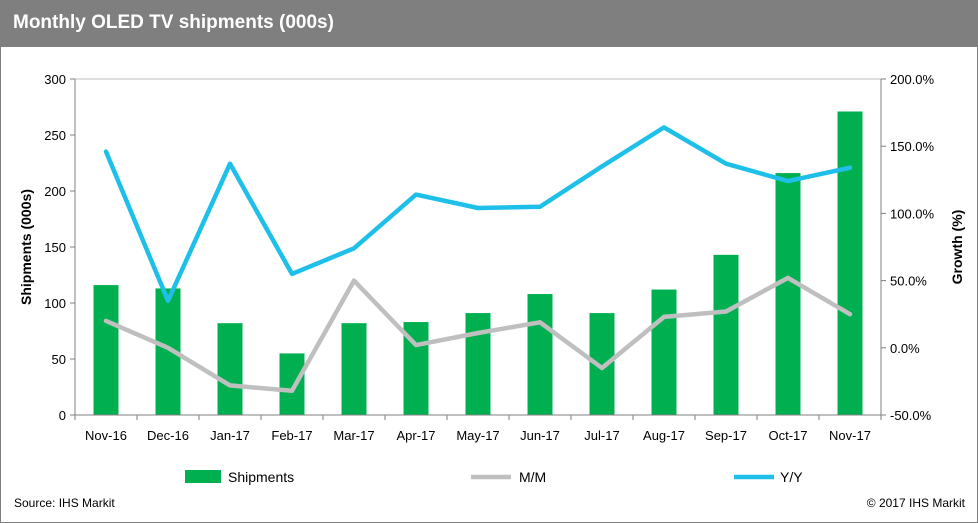  Describe the element at coordinates (415, 435) in the screenshot. I see `x-tick-label: Apr-17` at that location.